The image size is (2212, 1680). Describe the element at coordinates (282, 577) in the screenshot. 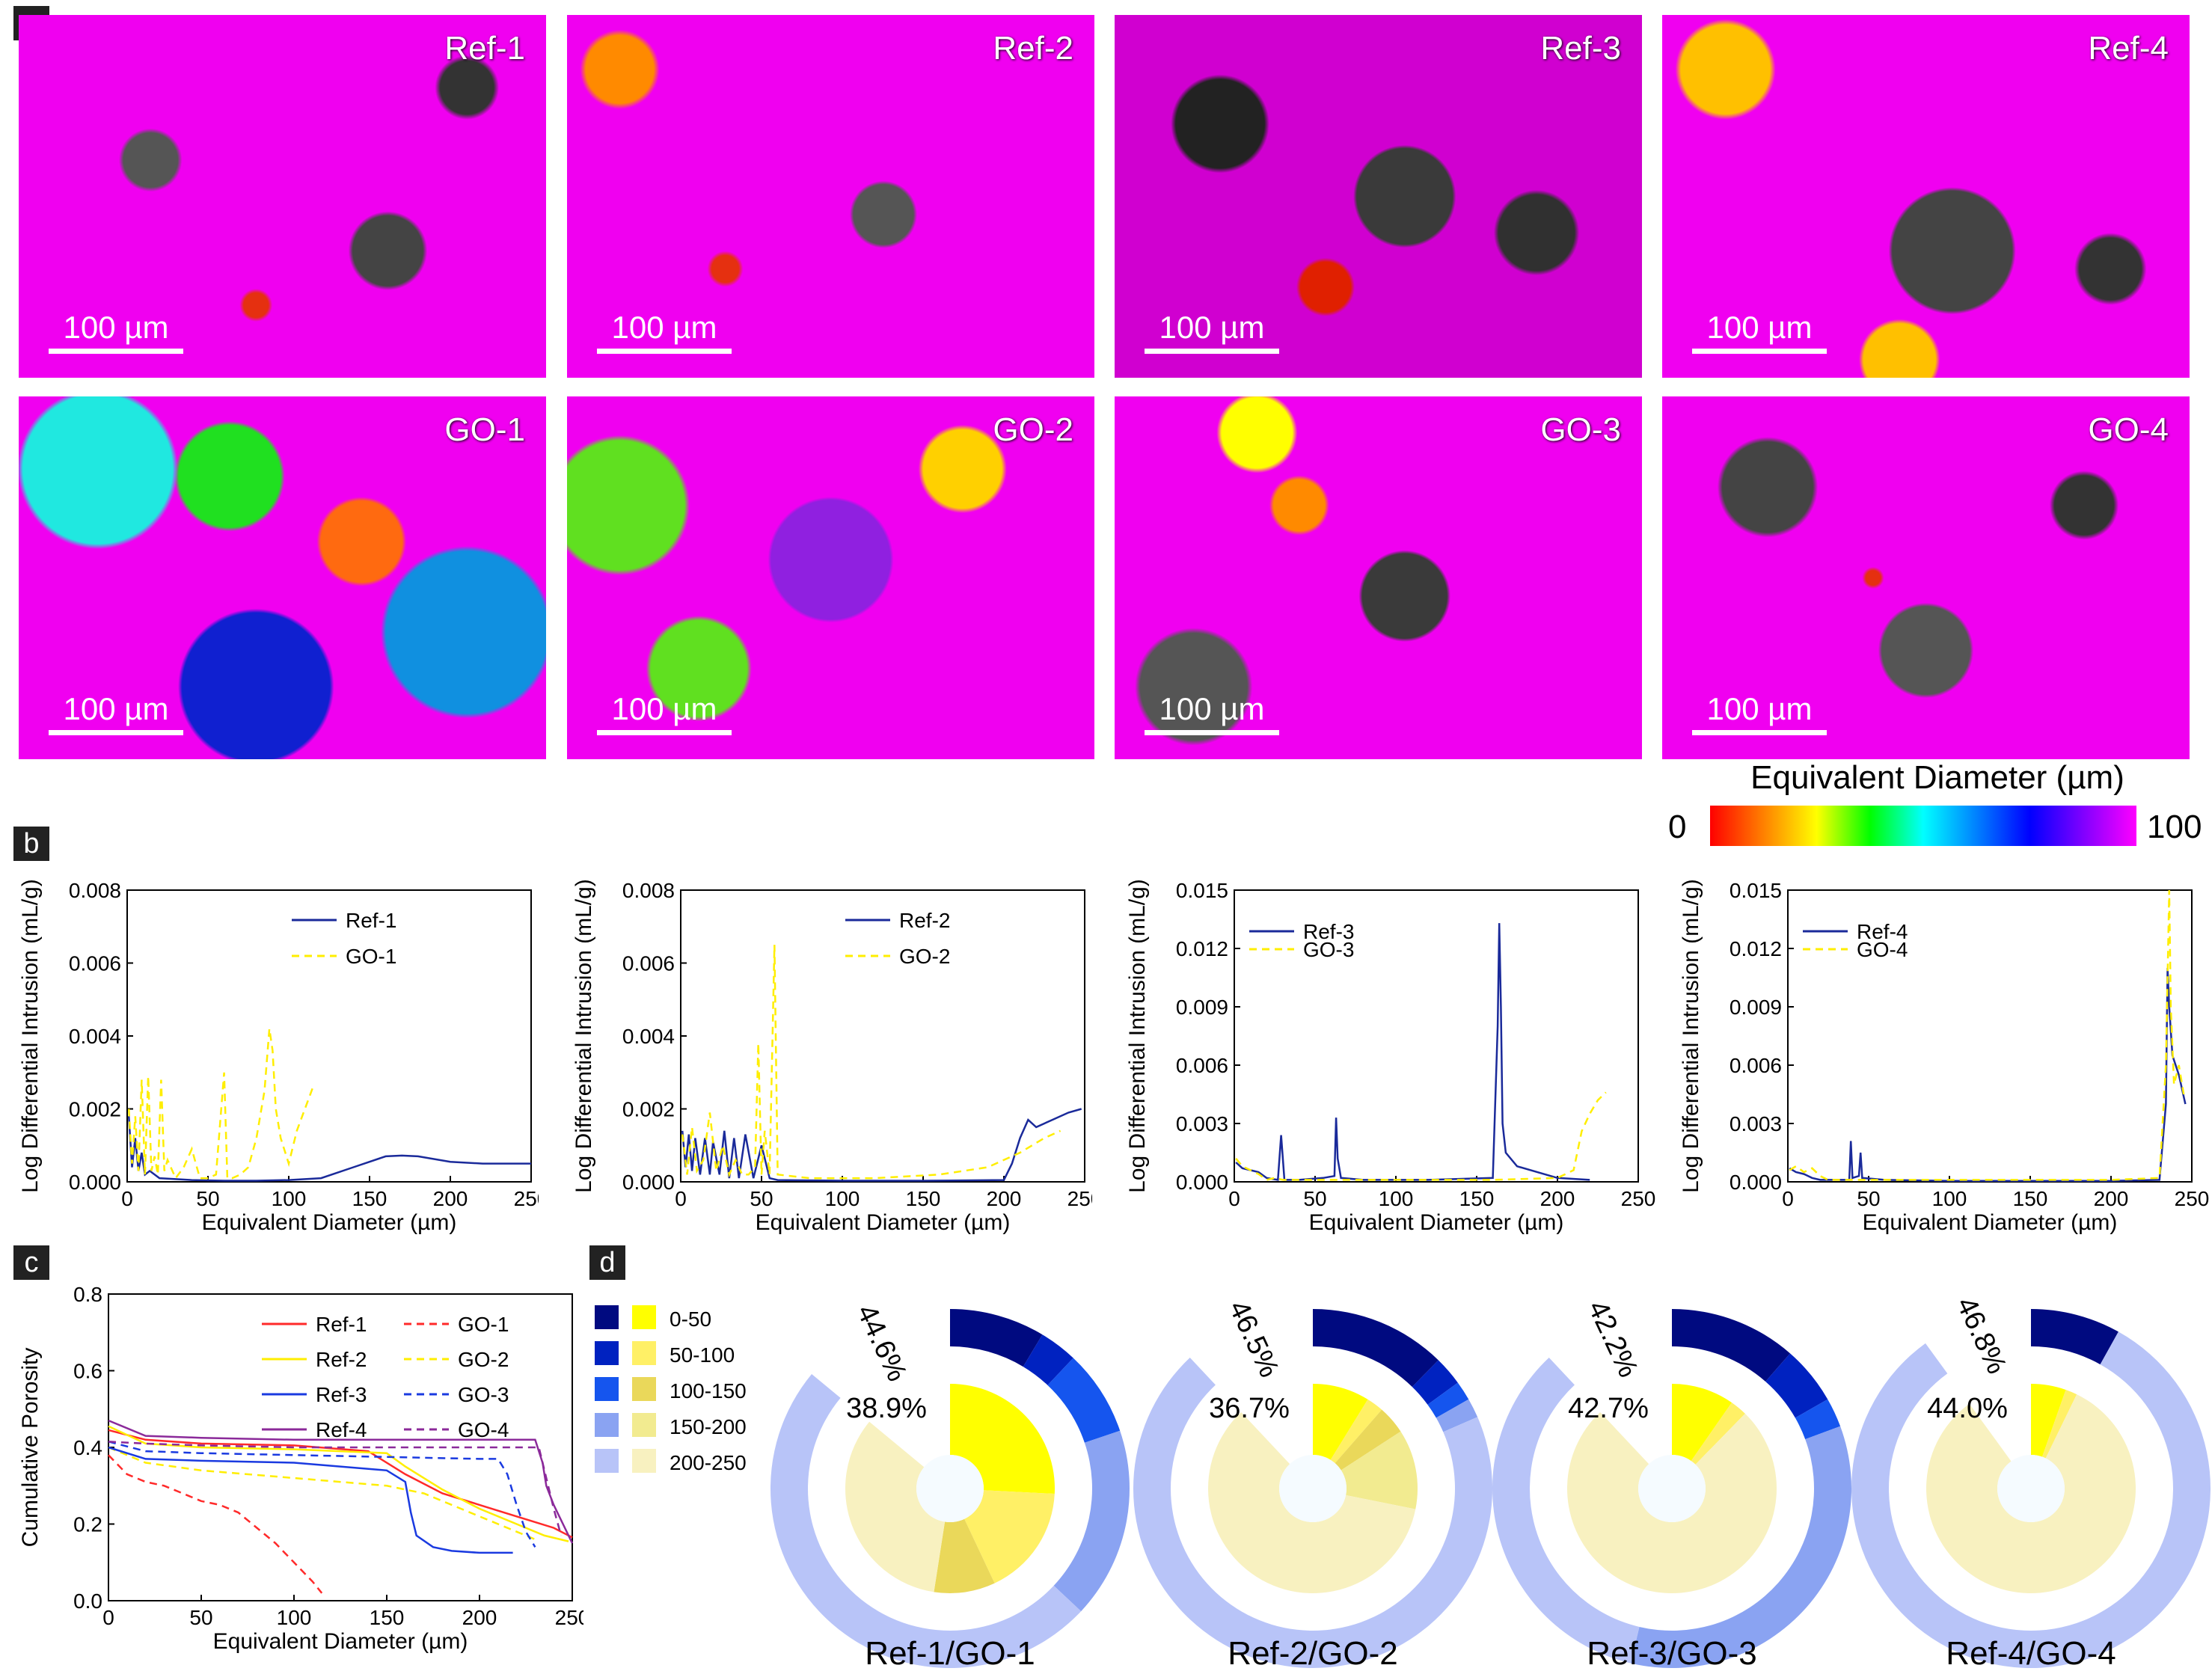

I see `micrograph-go-1: GO-1 100 µm` at that location.